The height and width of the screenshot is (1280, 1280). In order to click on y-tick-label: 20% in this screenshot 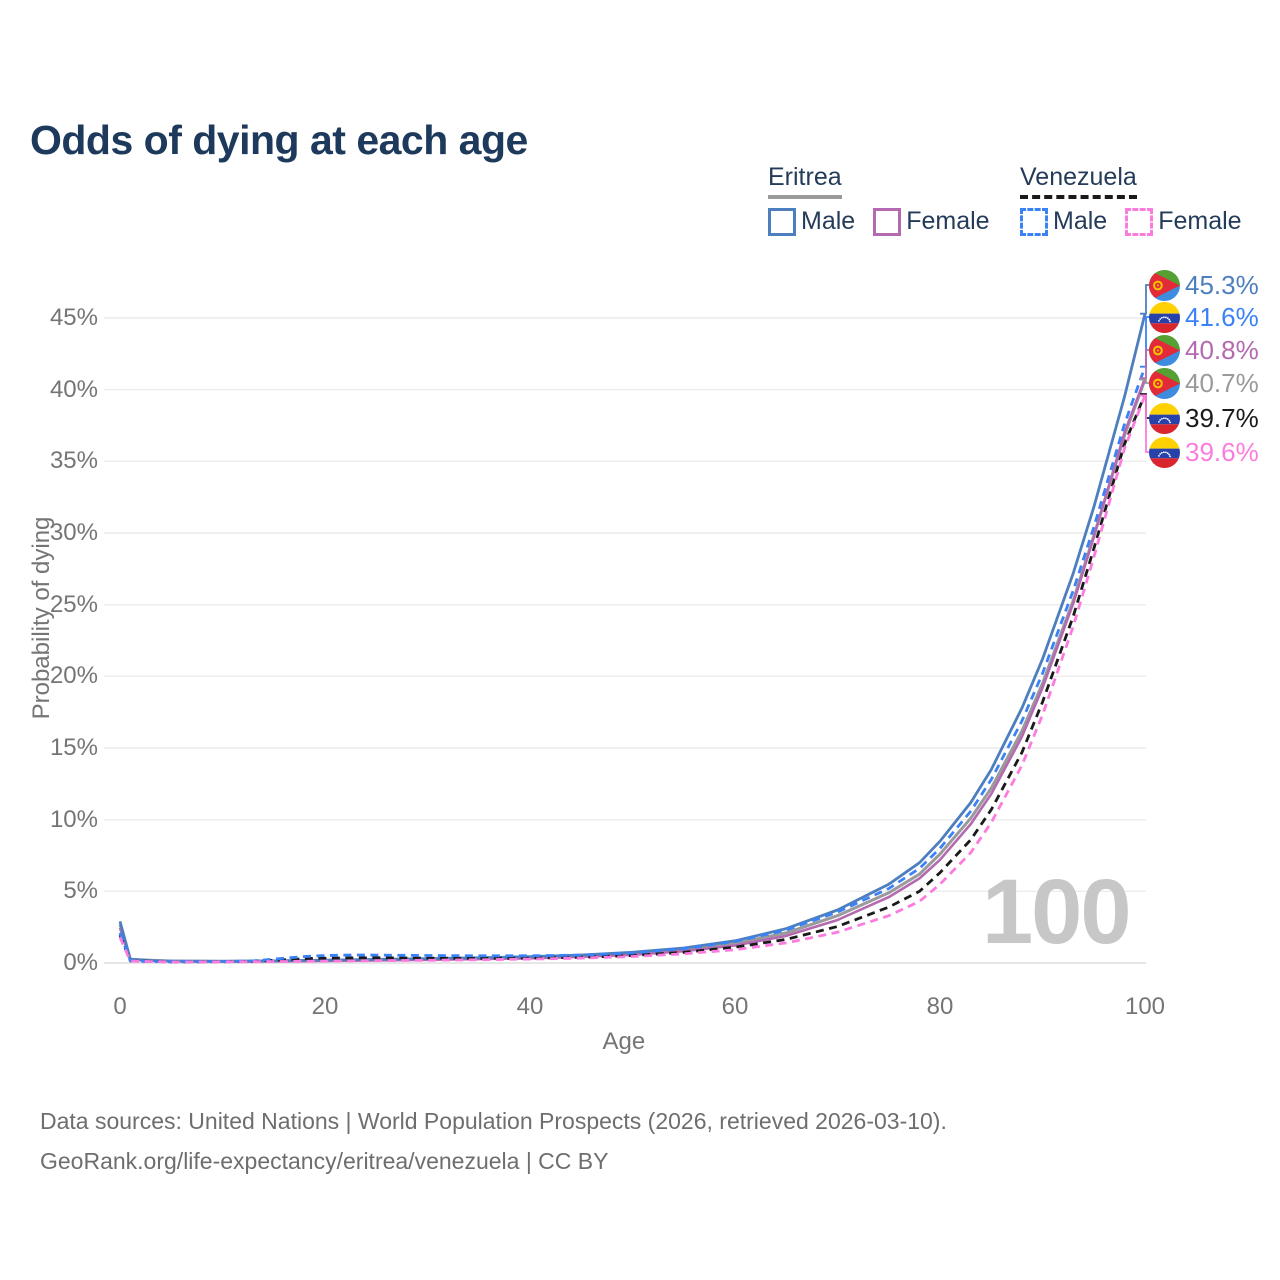, I will do `click(73, 676)`.